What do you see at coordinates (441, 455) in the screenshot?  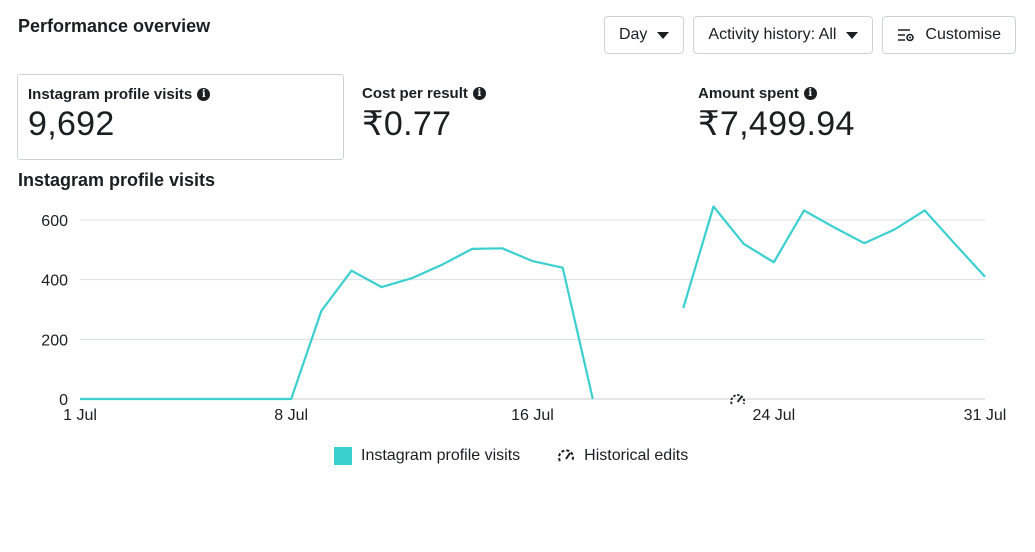 I see `legend-label-series: Instagram profile visits` at bounding box center [441, 455].